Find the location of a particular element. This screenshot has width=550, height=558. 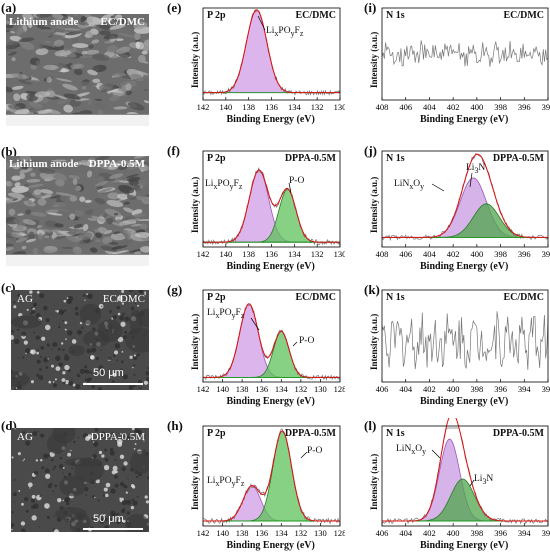

peak-label: LiNxOy is located at coordinates (411, 450).